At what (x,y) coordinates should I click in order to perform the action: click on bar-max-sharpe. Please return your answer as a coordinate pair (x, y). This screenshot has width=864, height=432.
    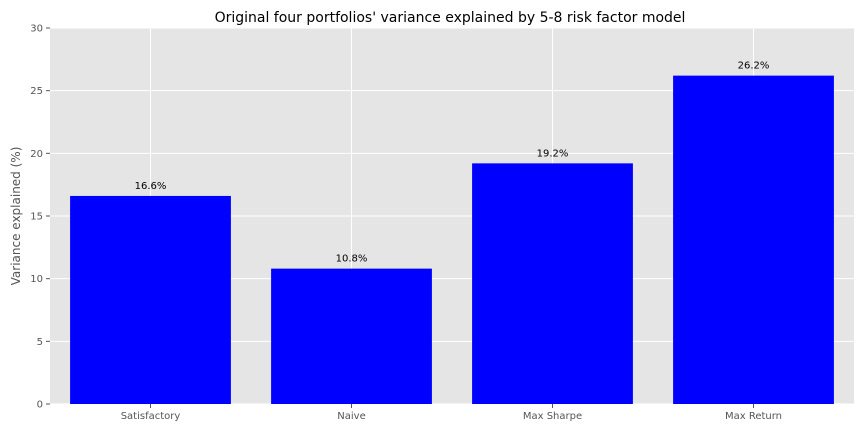
    Looking at the image, I should click on (552, 283).